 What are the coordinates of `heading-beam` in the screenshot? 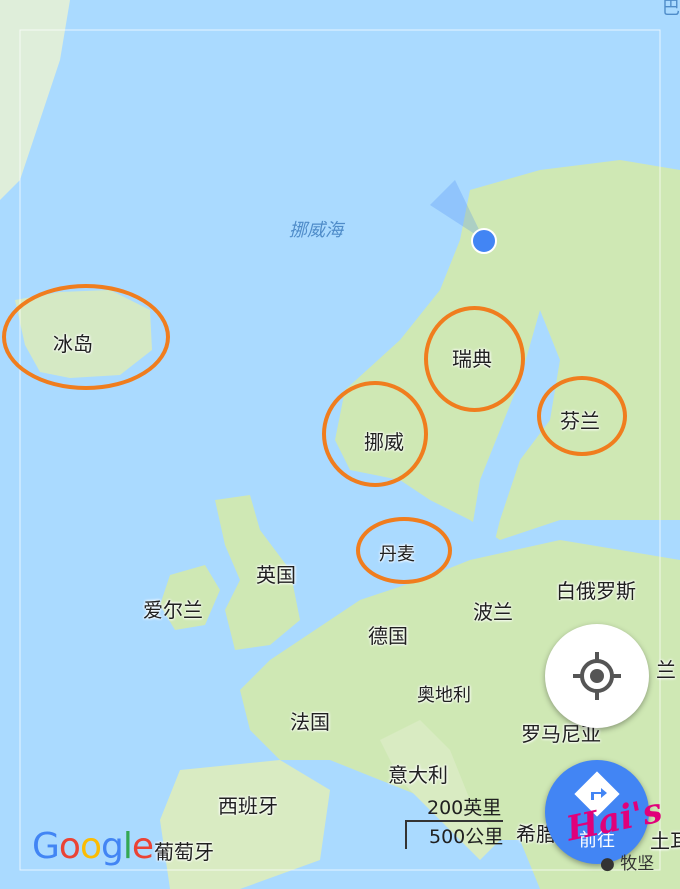 It's located at (457, 210).